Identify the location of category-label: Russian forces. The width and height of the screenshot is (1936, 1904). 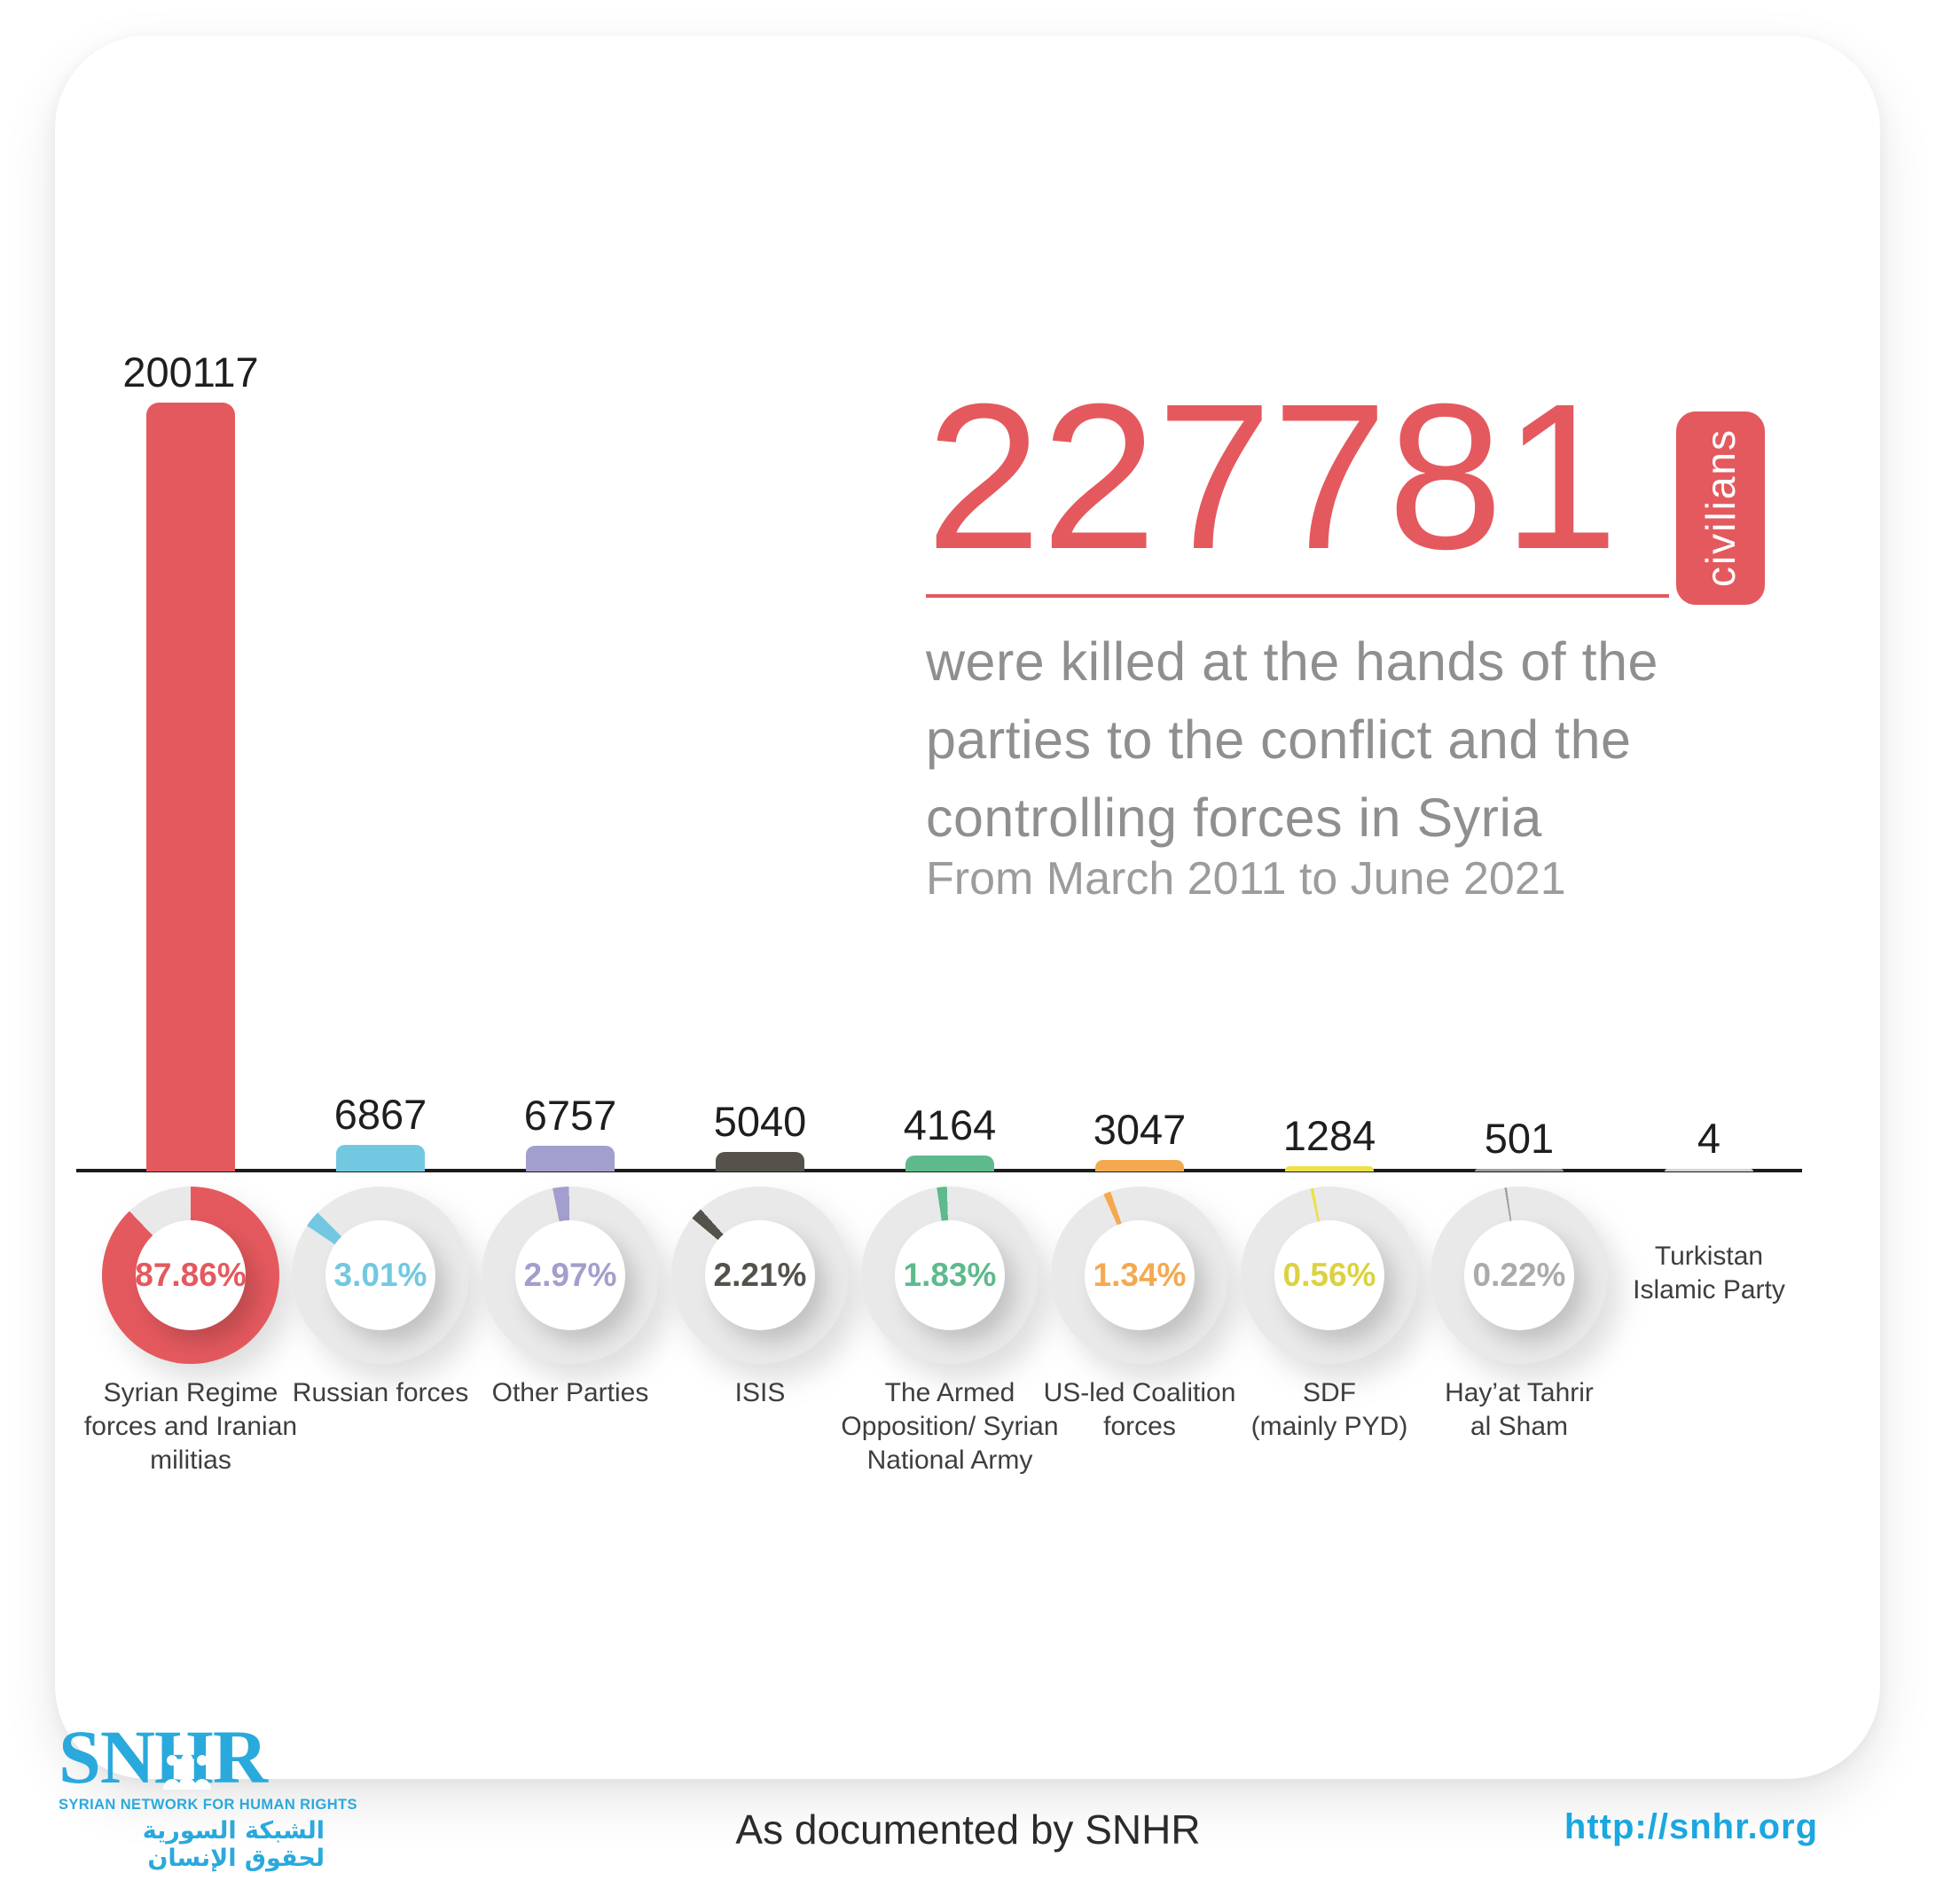
(381, 1393).